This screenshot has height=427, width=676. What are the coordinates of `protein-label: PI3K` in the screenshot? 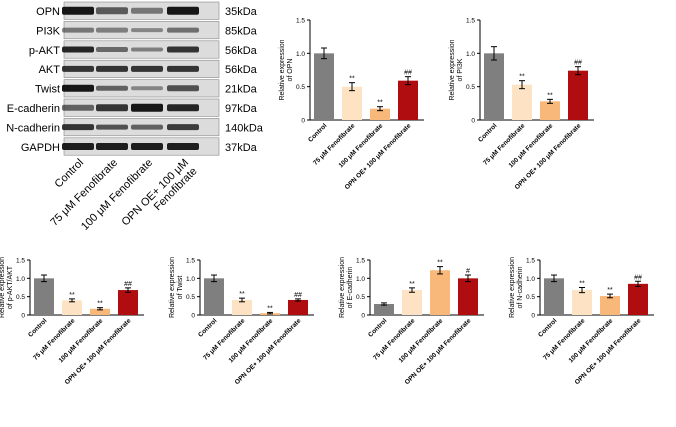 It's located at (48, 31).